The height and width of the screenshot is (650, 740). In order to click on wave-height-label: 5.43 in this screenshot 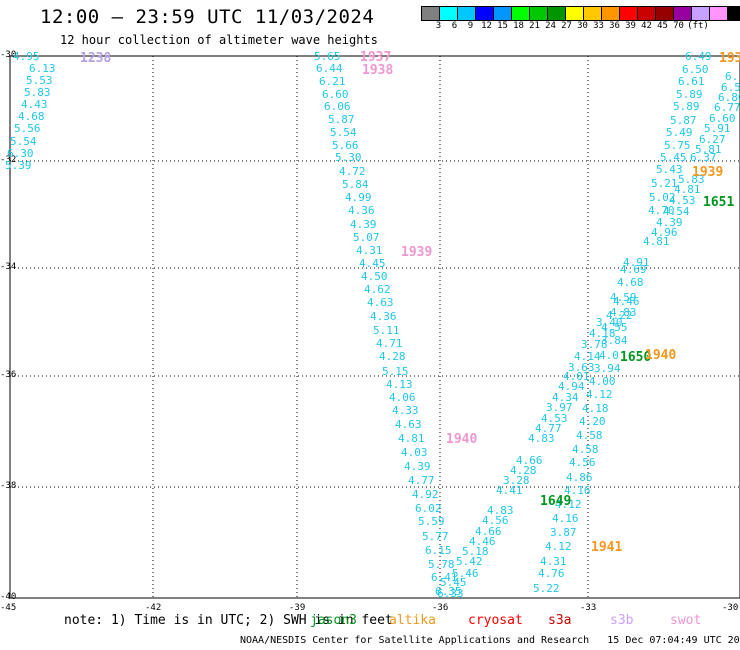, I will do `click(669, 169)`.